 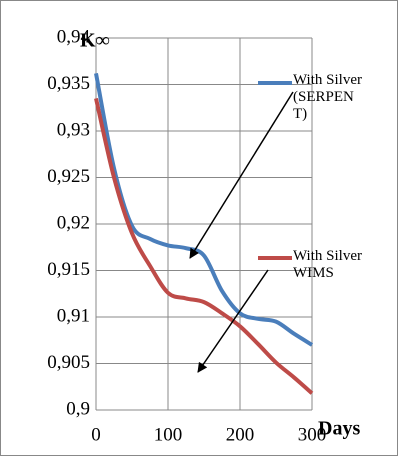 What do you see at coordinates (74, 36) in the screenshot?
I see `y-tick-label: 0,94` at bounding box center [74, 36].